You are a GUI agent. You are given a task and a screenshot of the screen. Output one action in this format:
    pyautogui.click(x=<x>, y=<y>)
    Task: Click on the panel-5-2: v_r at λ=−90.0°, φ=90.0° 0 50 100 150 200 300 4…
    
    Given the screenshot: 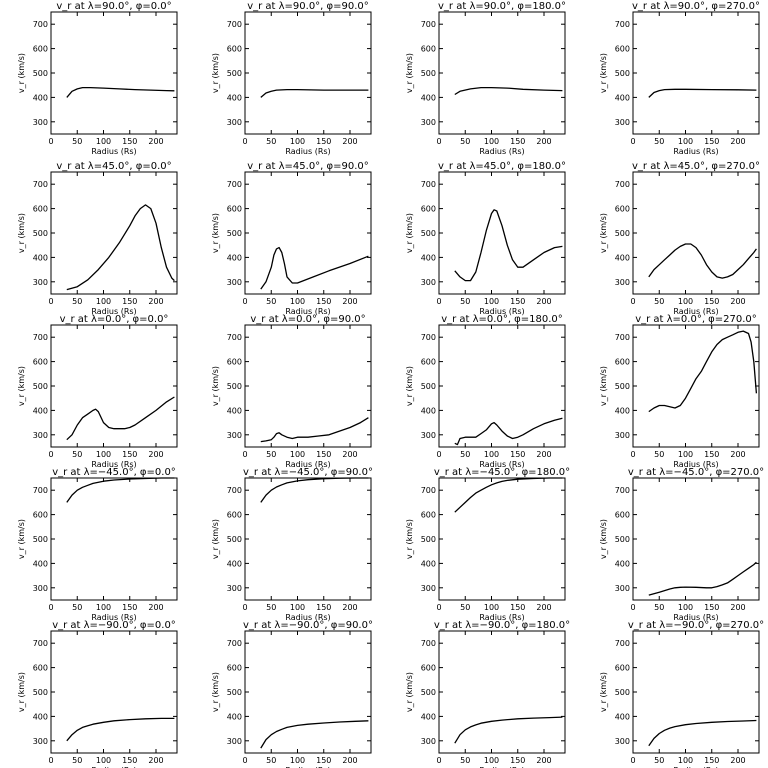 What is the action you would take?
    pyautogui.click(x=292, y=694)
    